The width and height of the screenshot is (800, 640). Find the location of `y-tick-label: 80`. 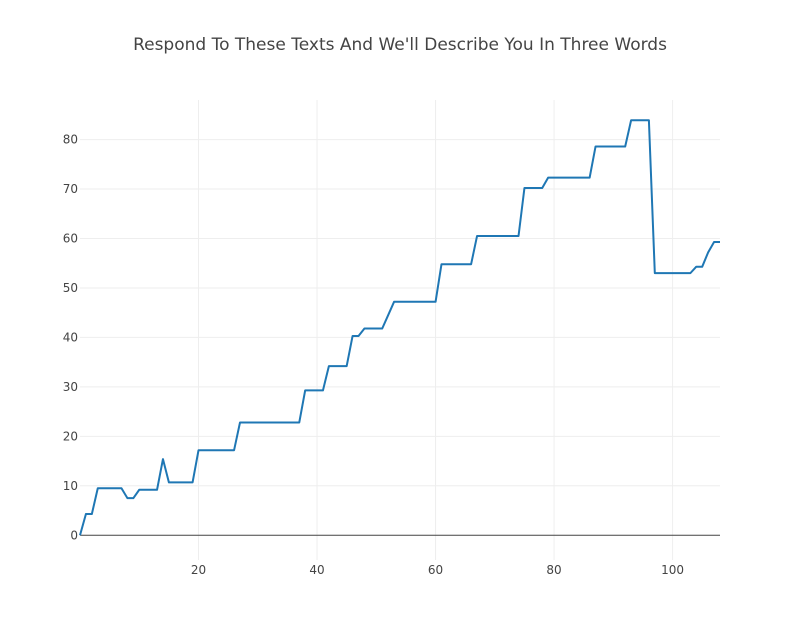

y-tick-label: 80 is located at coordinates (70, 140).